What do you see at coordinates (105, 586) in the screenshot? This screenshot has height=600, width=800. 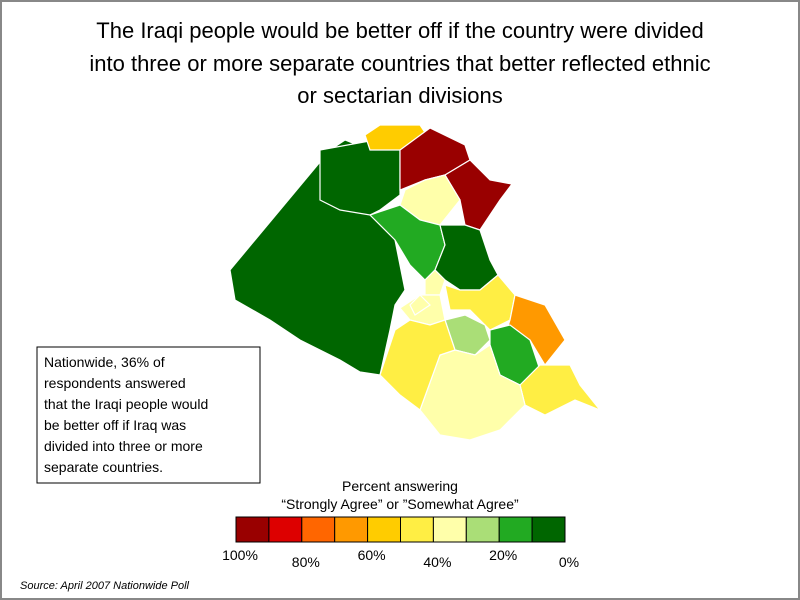 I see `source: Source: April 2007 Nationwide Poll` at bounding box center [105, 586].